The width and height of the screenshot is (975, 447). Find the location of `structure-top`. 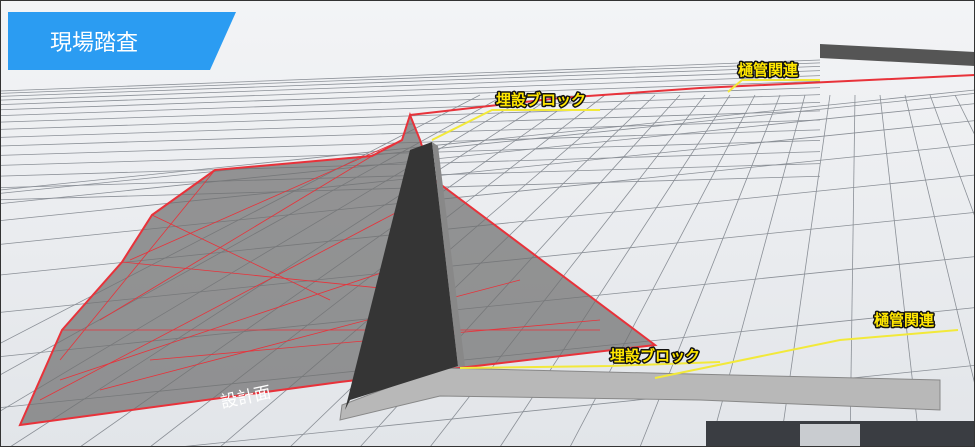

structure-top is located at coordinates (897, 55).